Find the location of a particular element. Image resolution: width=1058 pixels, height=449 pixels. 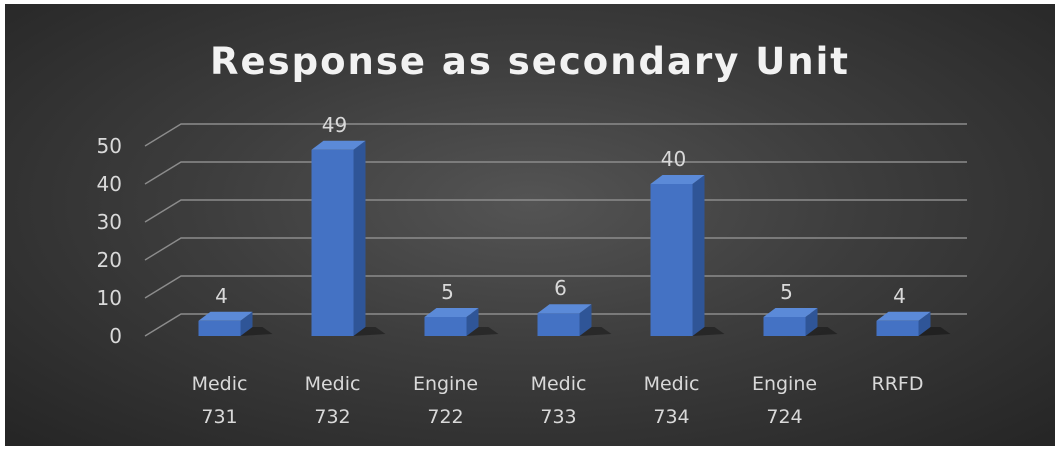

data-label: 6 is located at coordinates (560, 288).